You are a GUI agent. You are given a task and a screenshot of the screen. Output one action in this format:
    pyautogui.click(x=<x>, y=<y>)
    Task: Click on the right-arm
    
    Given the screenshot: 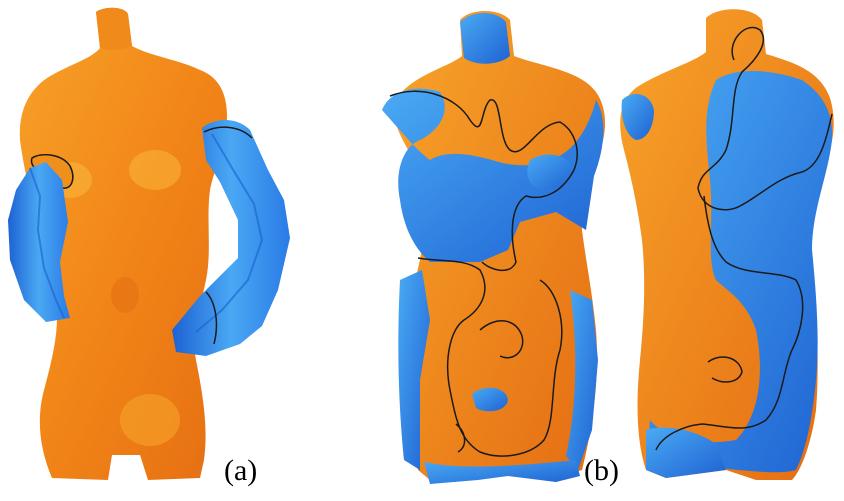 What is the action you would take?
    pyautogui.click(x=231, y=238)
    